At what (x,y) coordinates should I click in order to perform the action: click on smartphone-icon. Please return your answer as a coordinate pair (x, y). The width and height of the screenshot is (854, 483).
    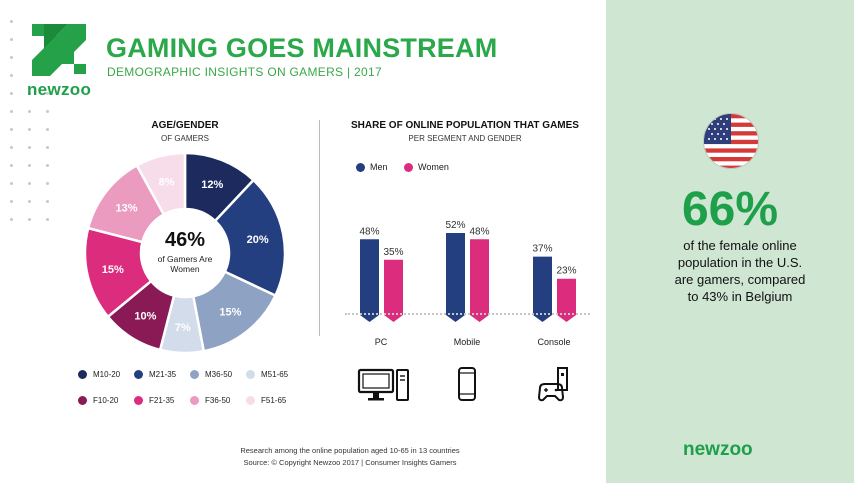
    Looking at the image, I should click on (467, 384).